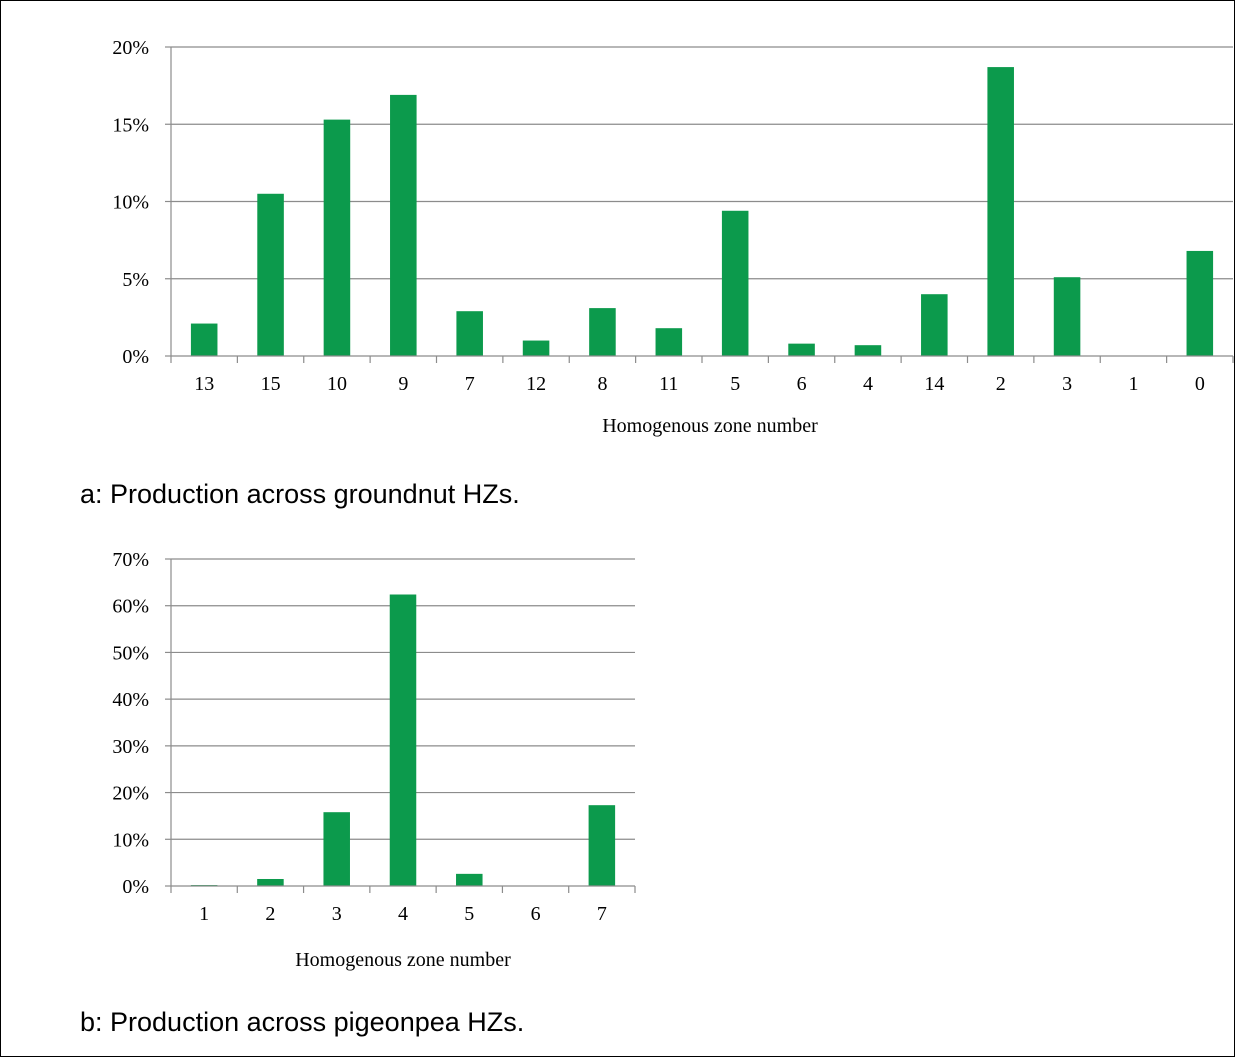 This screenshot has width=1235, height=1057. I want to click on bars, so click(403, 740).